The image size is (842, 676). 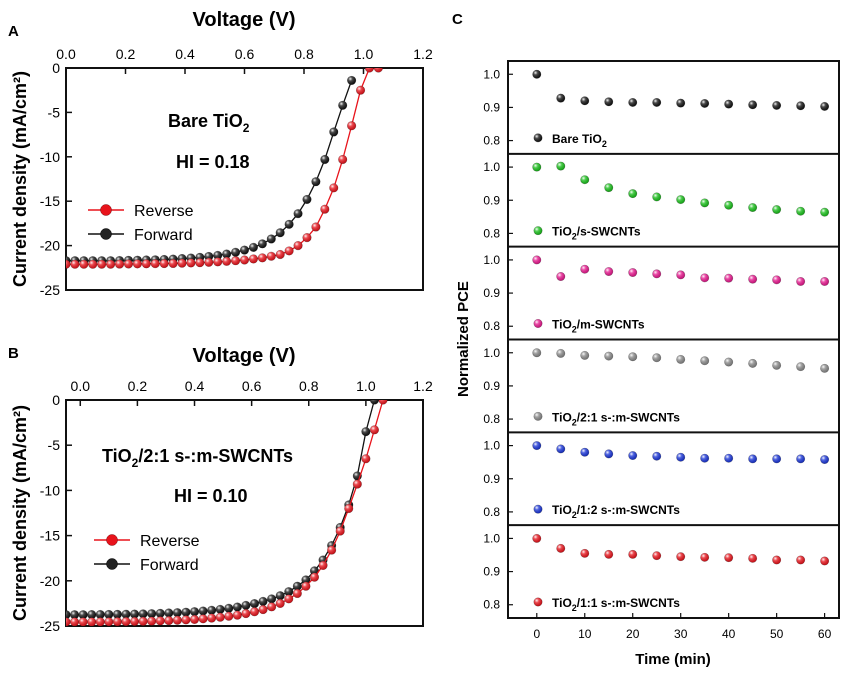 I want to click on legend-b-reverse-label: Reverse, so click(x=170, y=541).